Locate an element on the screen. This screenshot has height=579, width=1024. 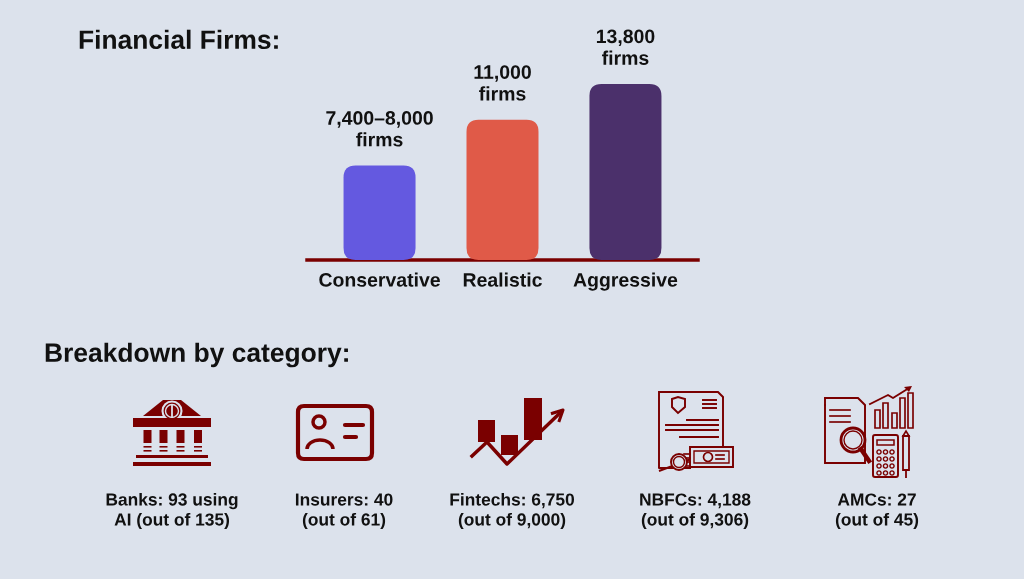
text: Breakdown by category: is located at coordinates (196, 355).